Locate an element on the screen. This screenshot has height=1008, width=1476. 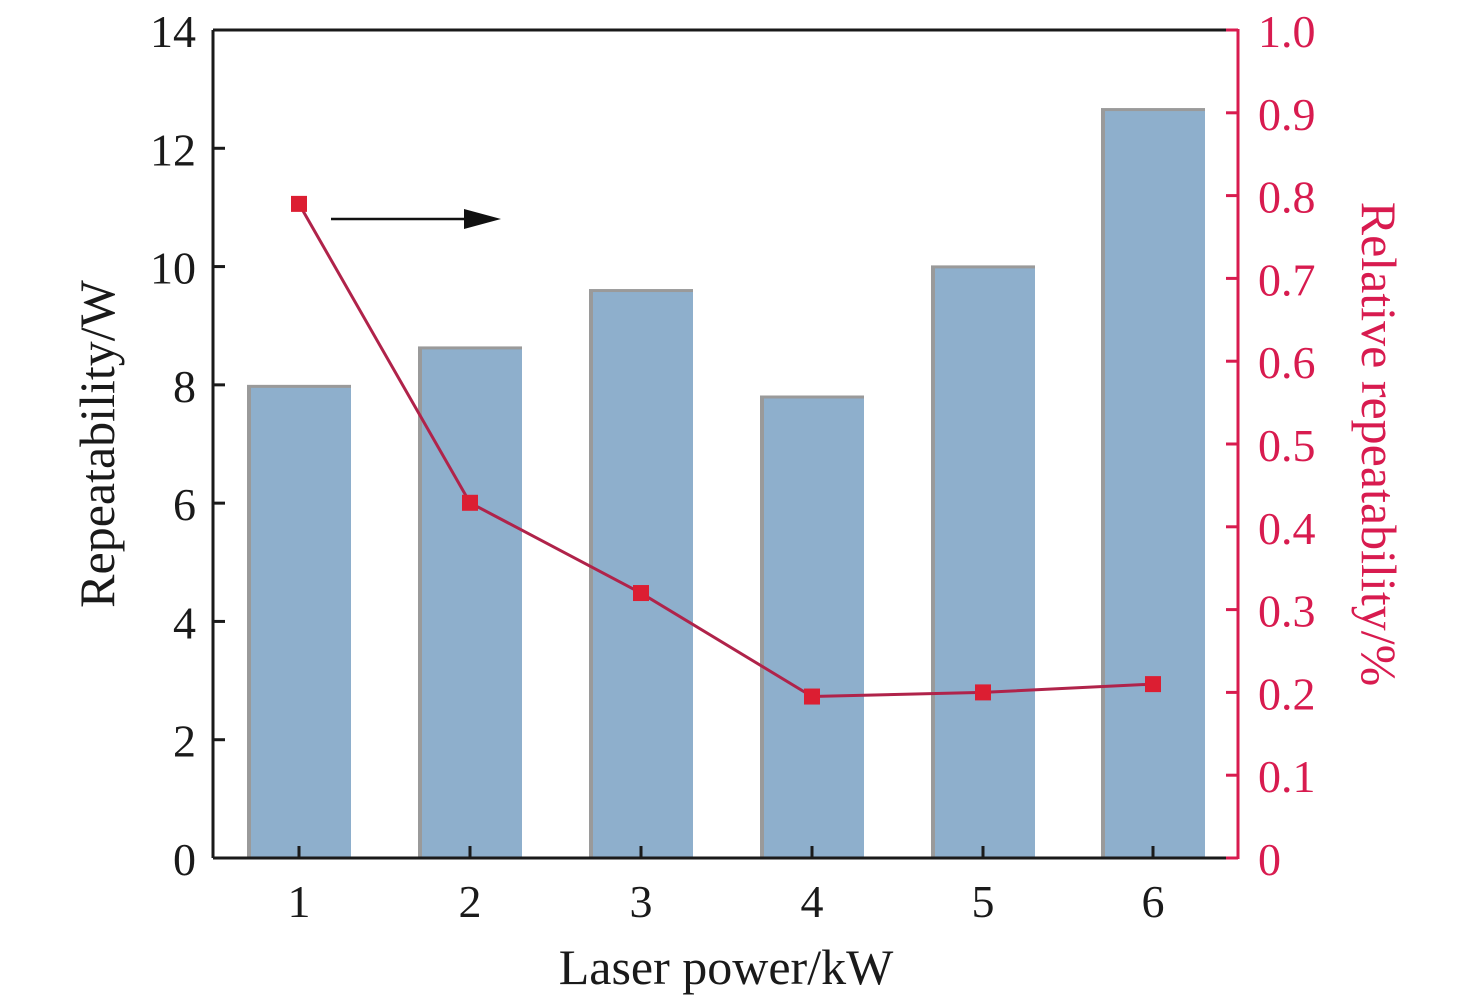
x-tick-label: 5 is located at coordinates (983, 901).